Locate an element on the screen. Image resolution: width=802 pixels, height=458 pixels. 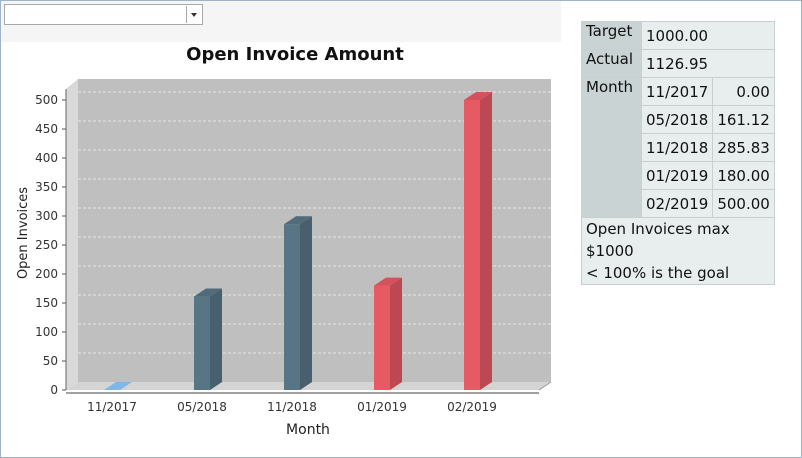
row-amount: 285.83 is located at coordinates (743, 147).